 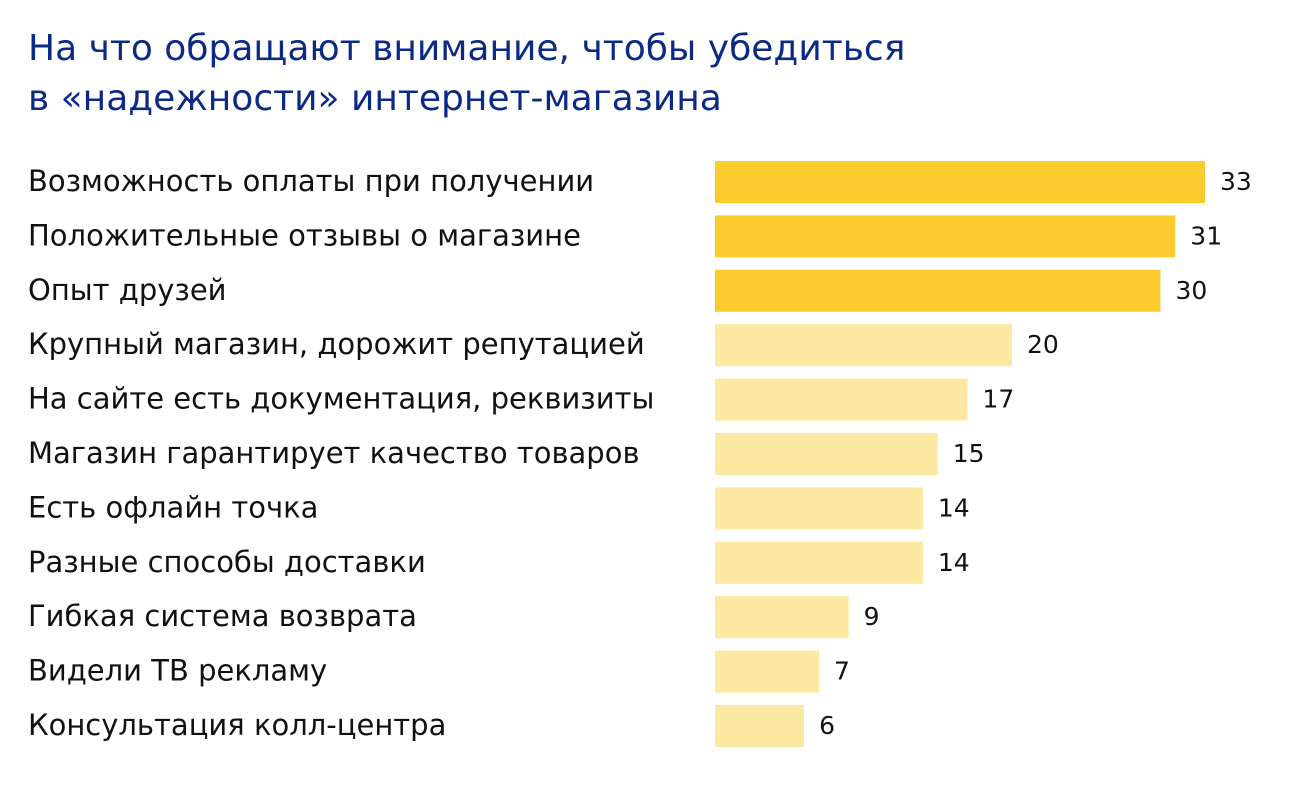 I want to click on category-label: Магазин гарантирует качество товаров, so click(x=334, y=453).